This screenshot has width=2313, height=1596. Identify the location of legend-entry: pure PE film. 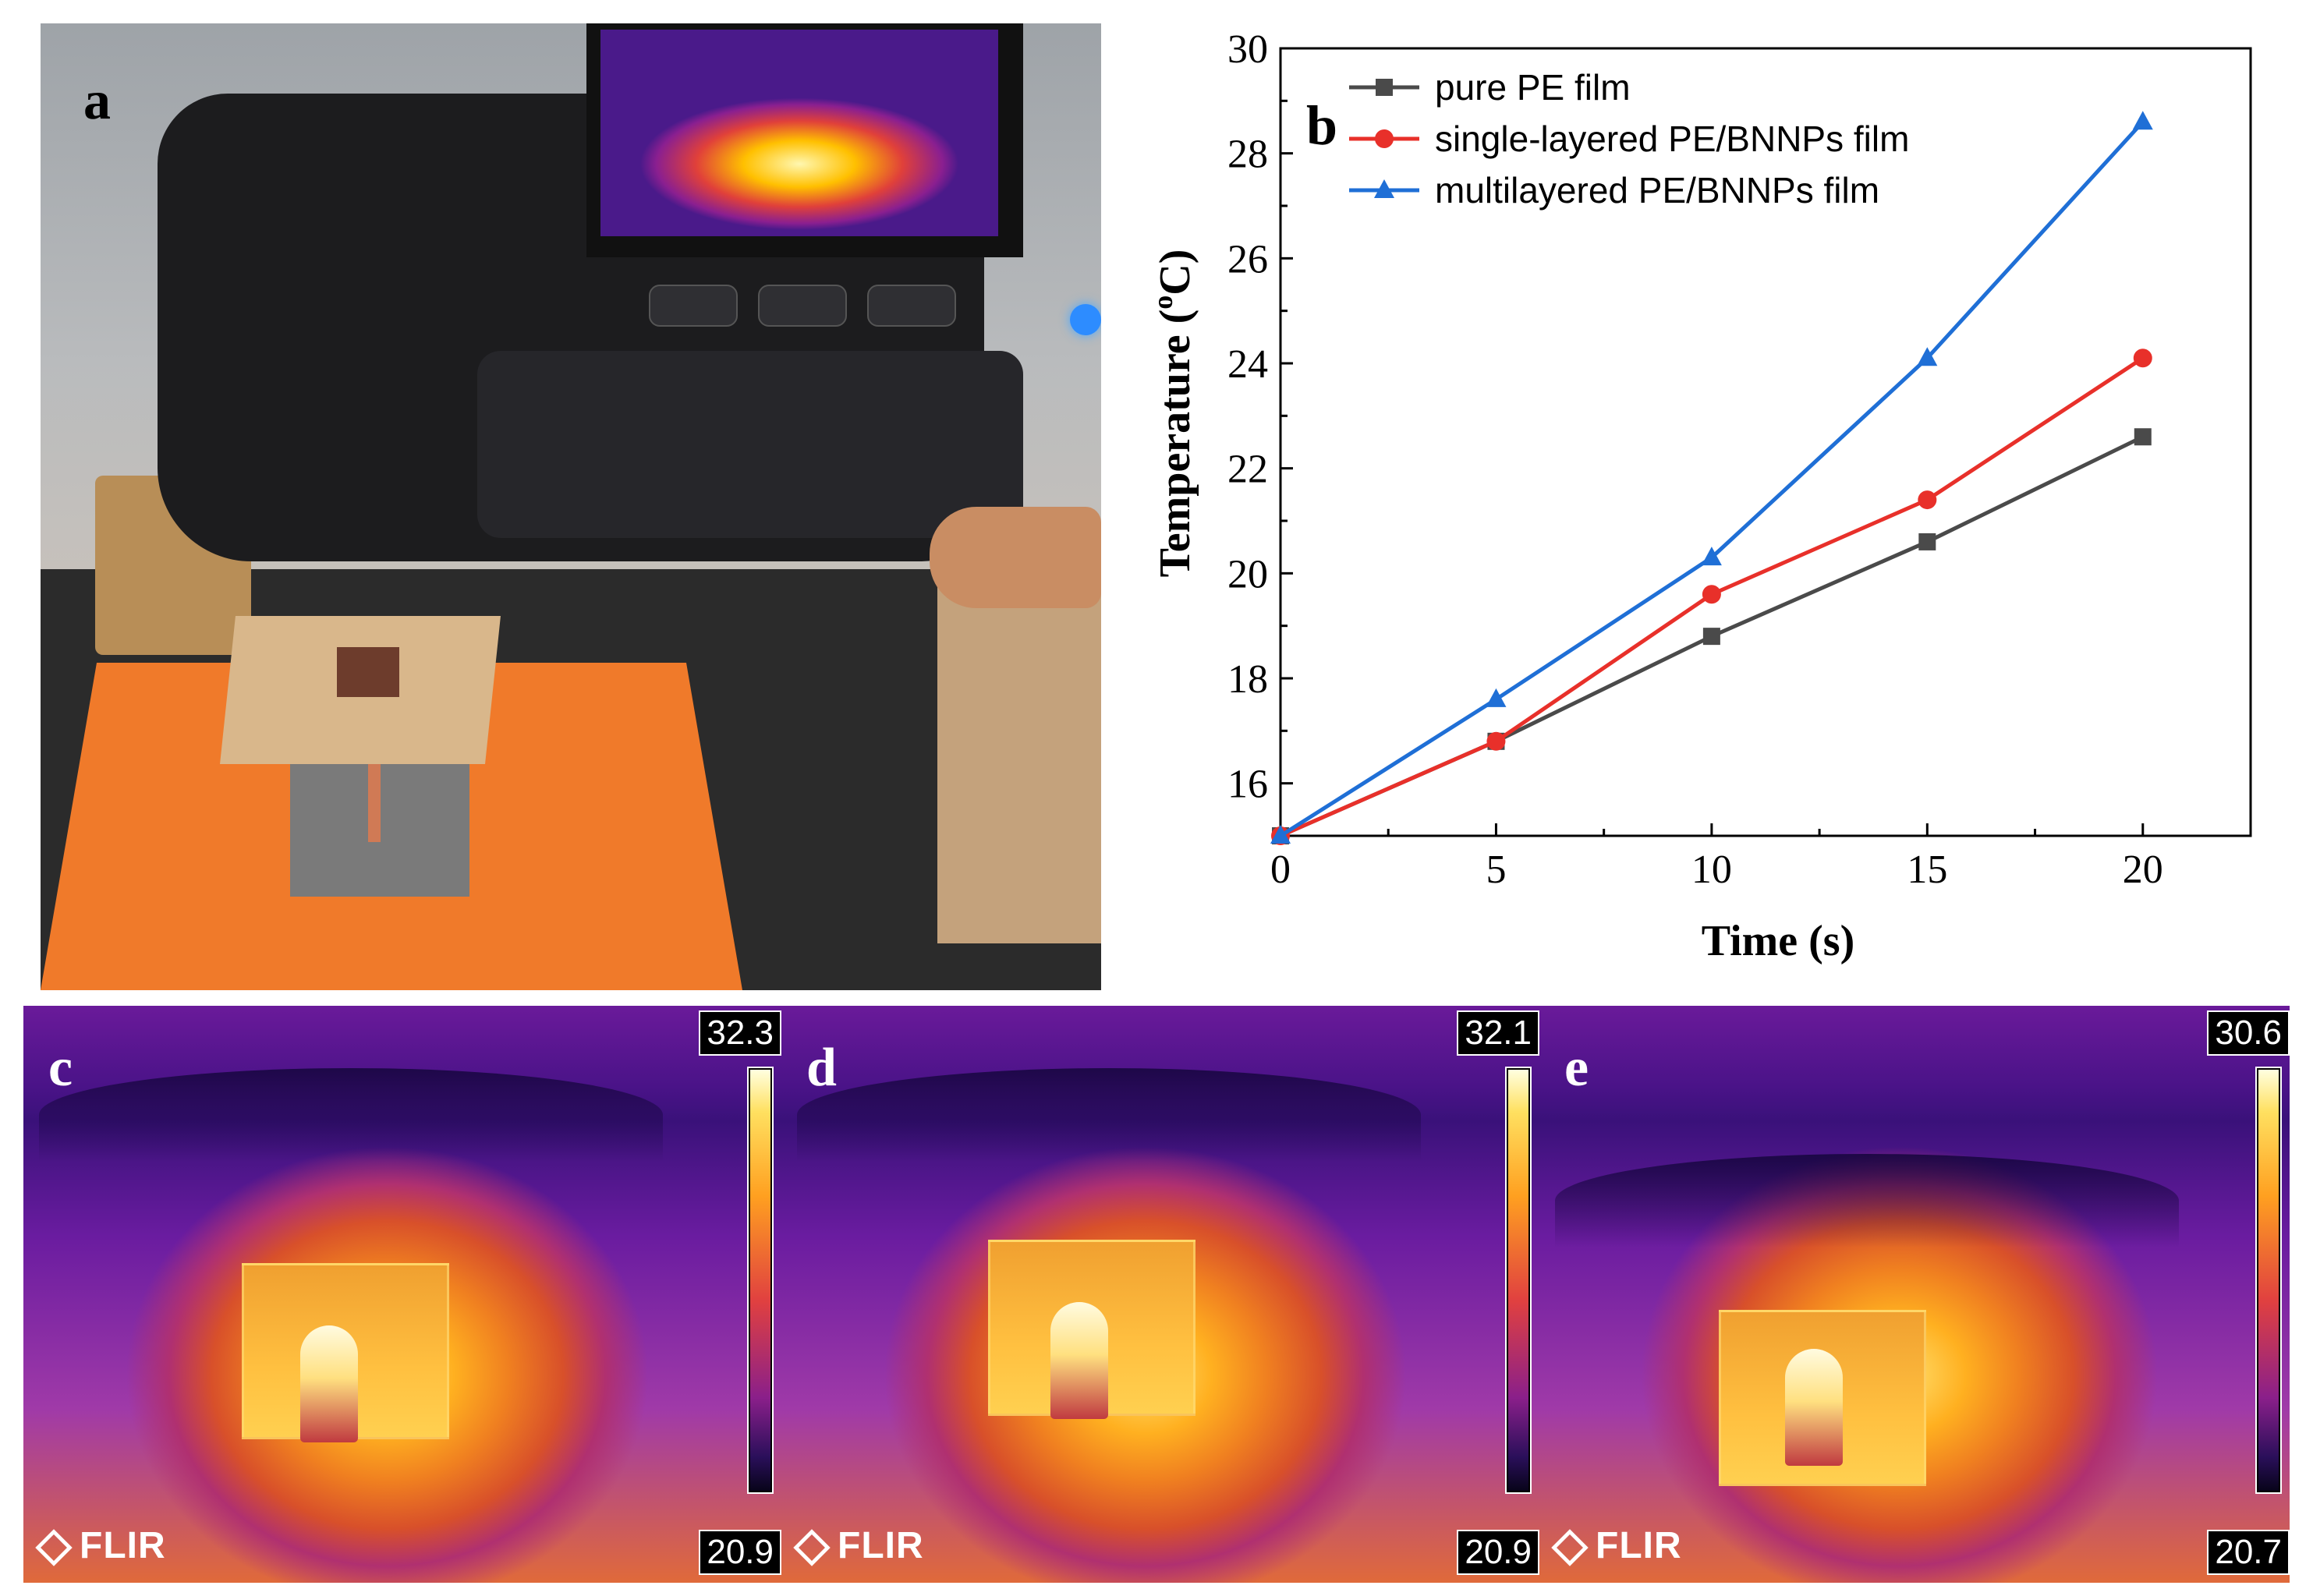
(1490, 87).